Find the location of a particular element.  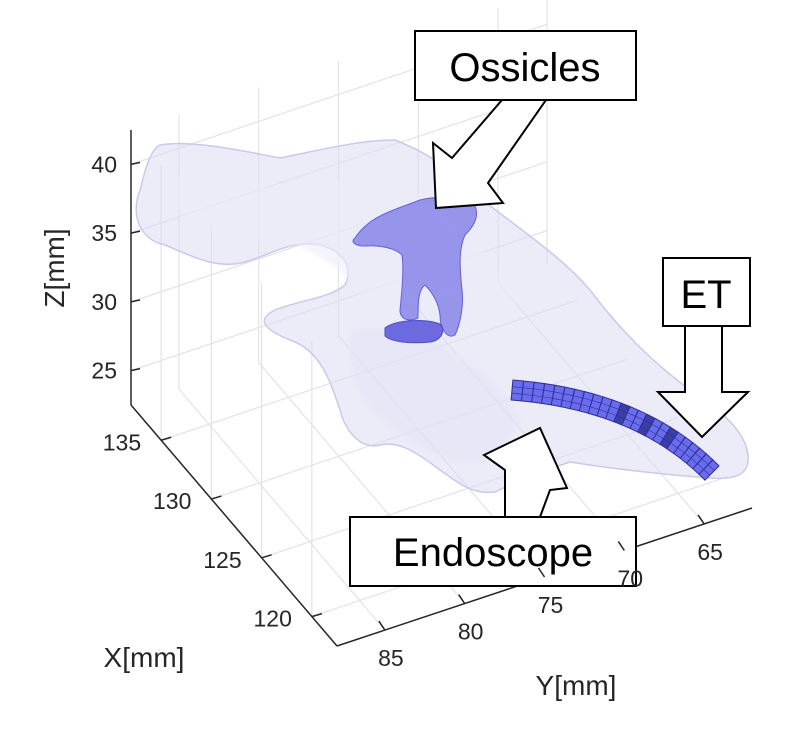

callout-et-box is located at coordinates (706, 292).